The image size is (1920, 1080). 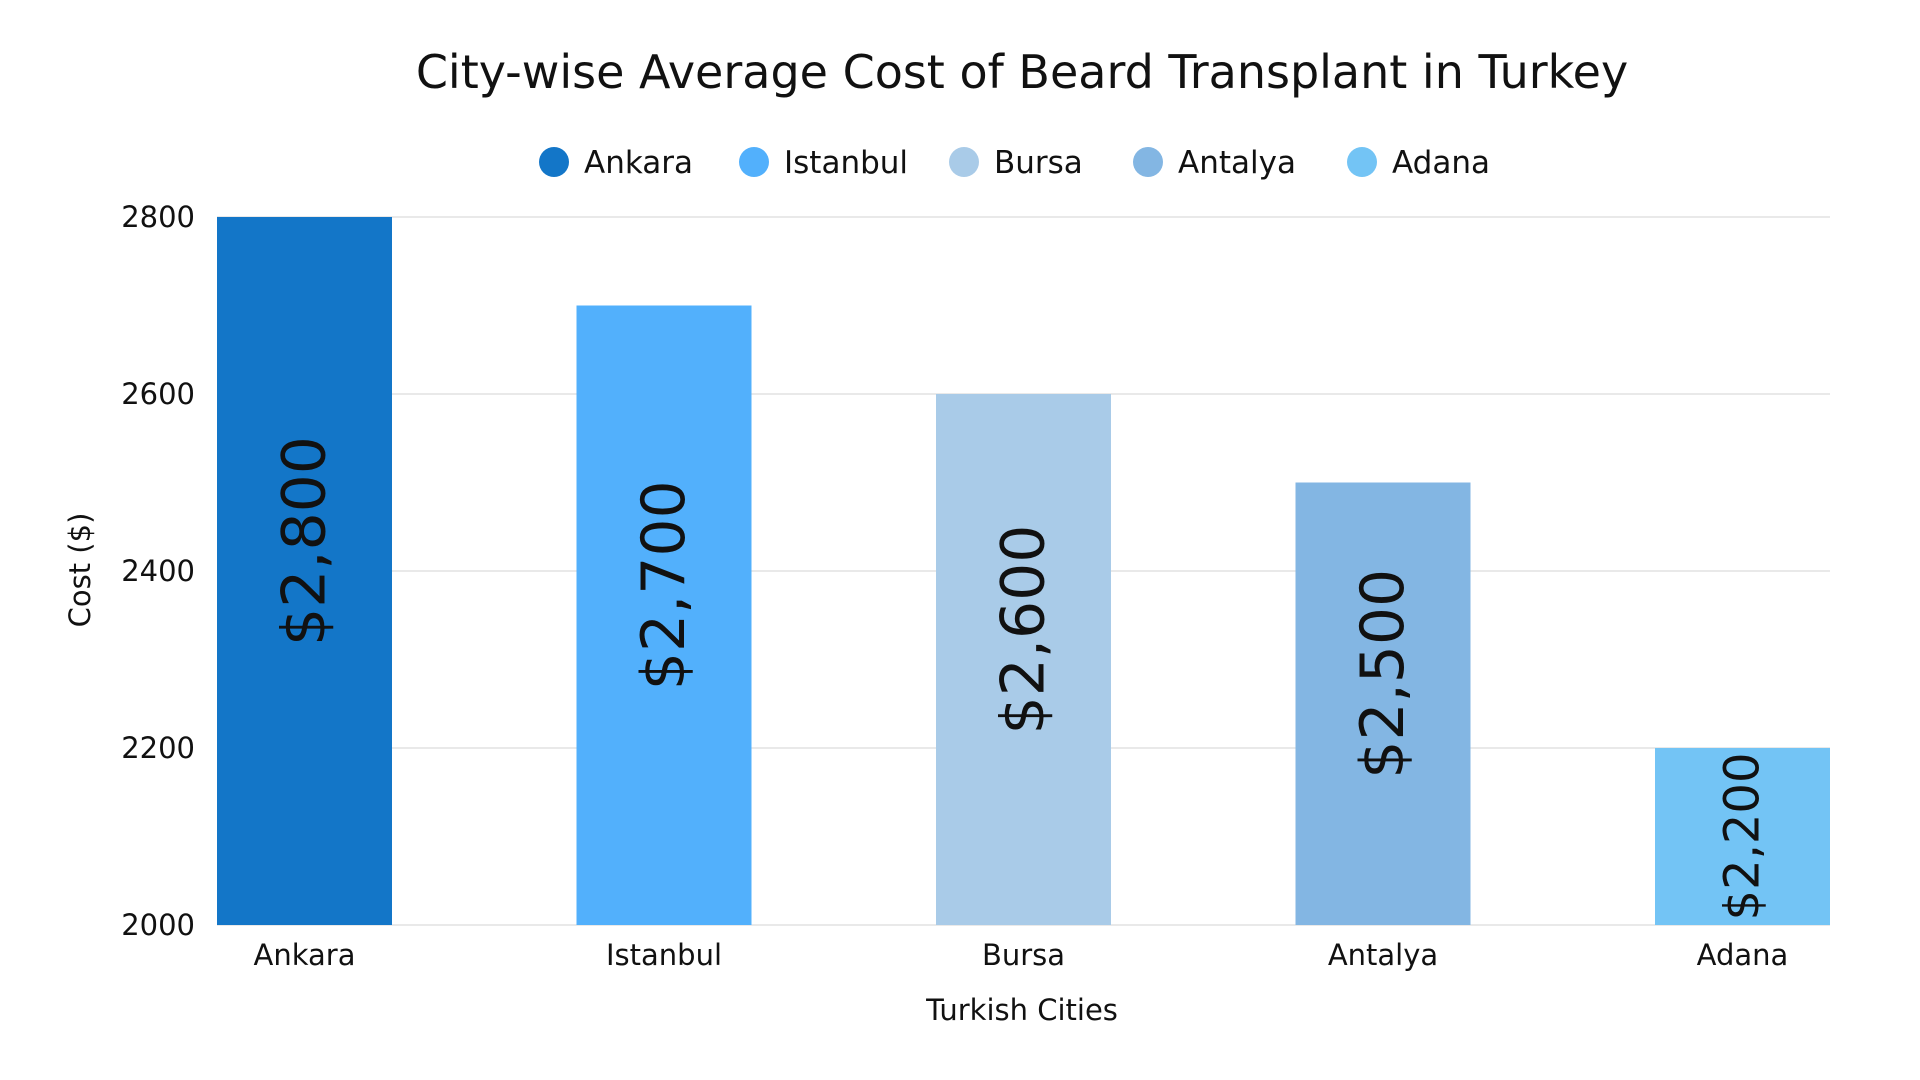 I want to click on x-tick-label: Ankara, so click(x=305, y=955).